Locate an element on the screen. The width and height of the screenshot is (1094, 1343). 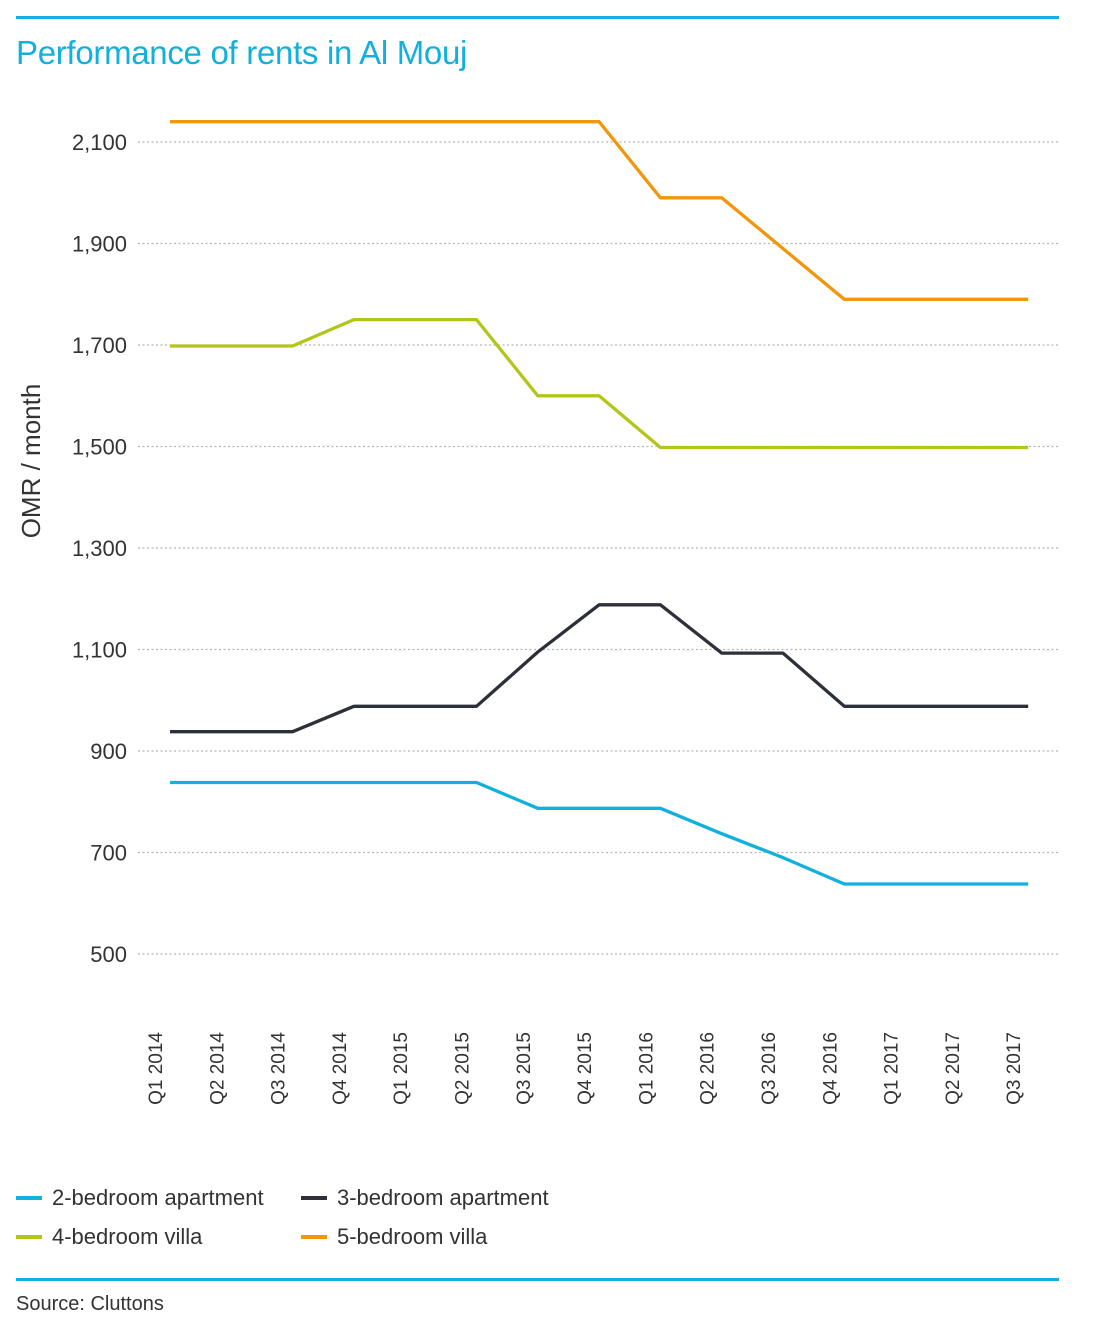
x-tick-label: Q3 2016 is located at coordinates (769, 1068).